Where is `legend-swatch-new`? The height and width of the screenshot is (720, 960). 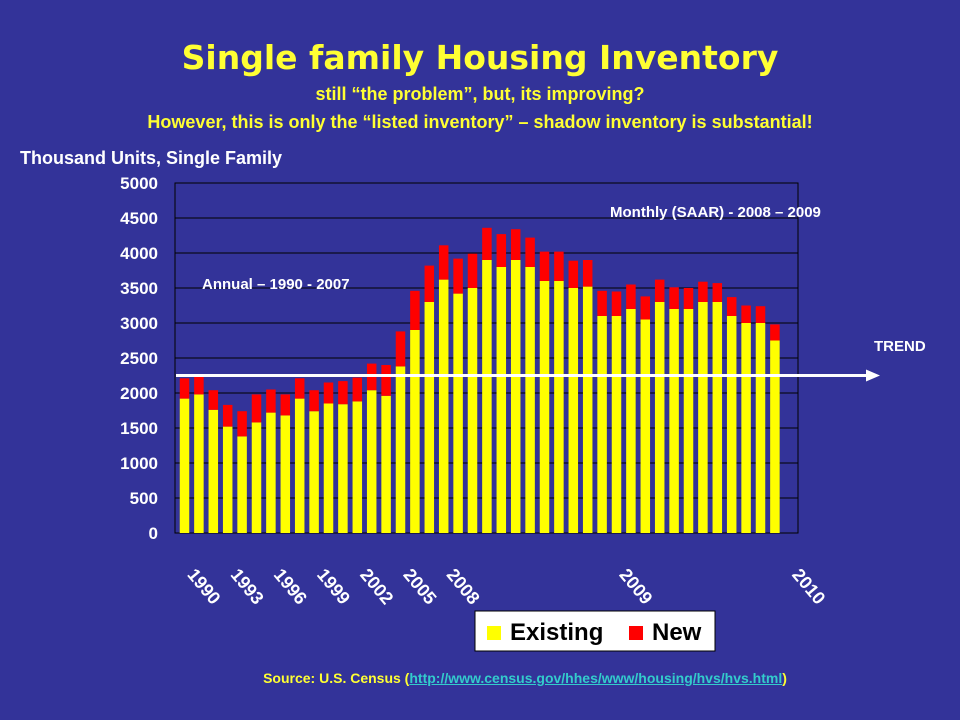 legend-swatch-new is located at coordinates (636, 633).